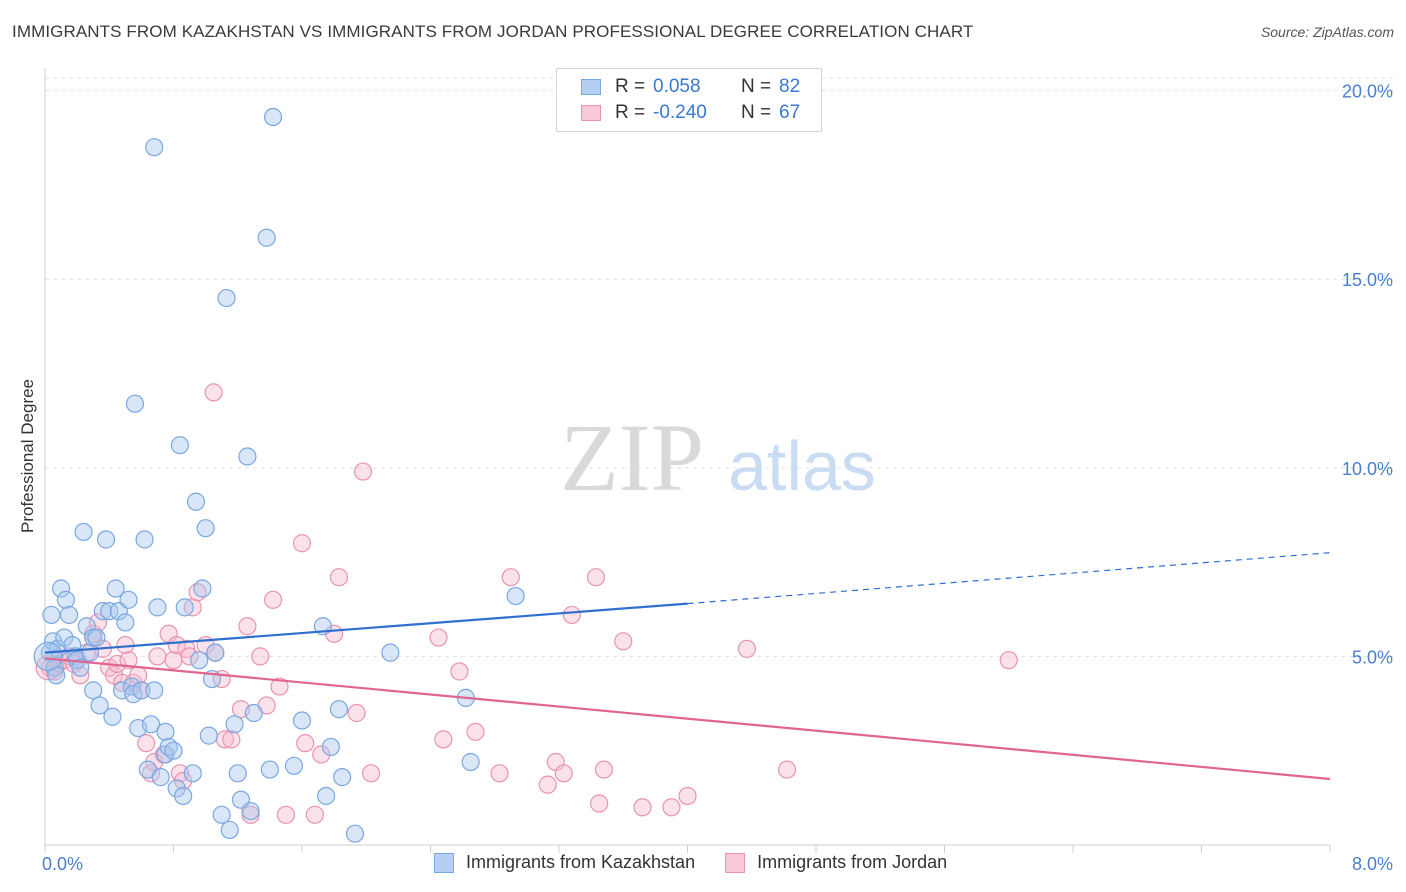  Describe the element at coordinates (756, 86) in the screenshot. I see `legend-n-label: N =` at that location.